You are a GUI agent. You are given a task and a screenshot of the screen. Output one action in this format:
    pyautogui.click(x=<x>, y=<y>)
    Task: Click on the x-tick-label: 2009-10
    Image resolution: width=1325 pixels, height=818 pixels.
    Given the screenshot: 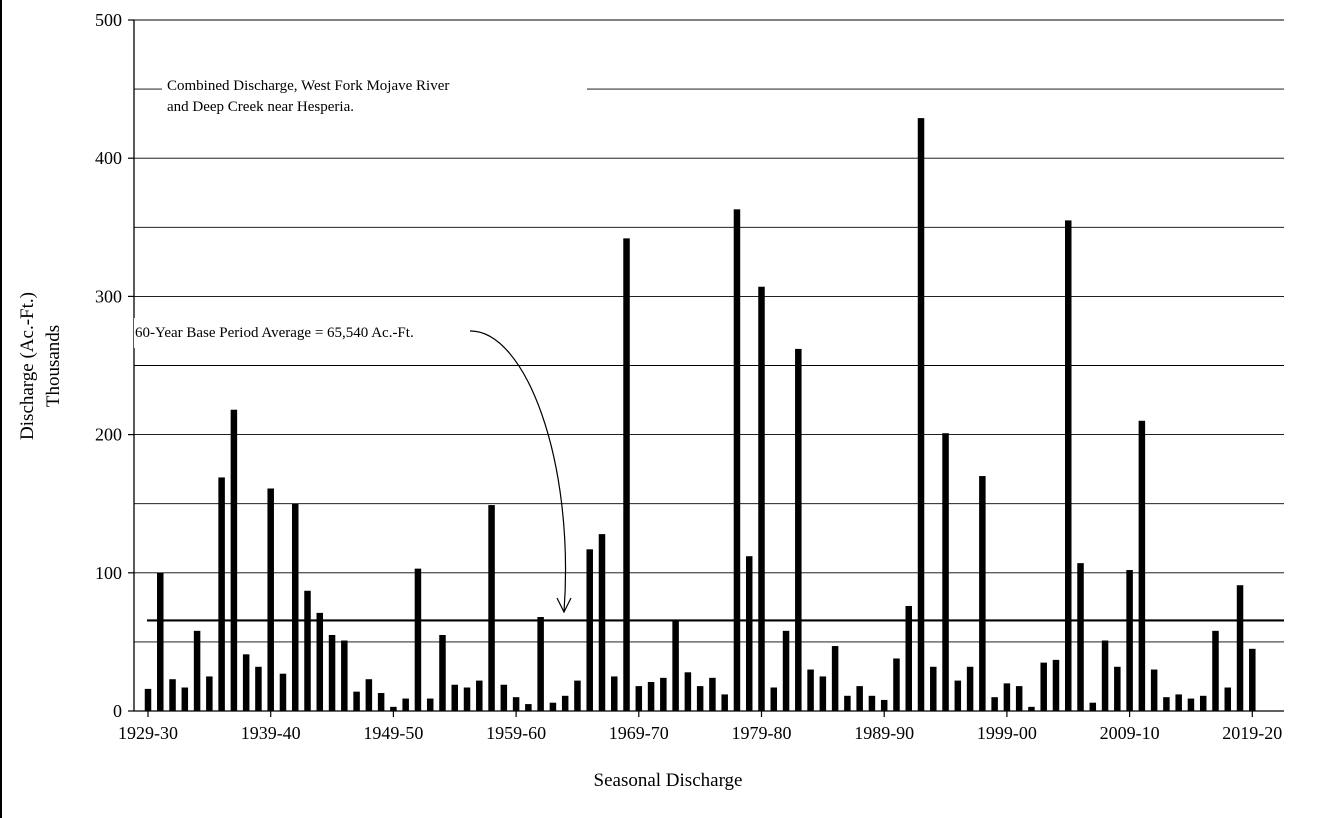 What is the action you would take?
    pyautogui.click(x=1130, y=733)
    